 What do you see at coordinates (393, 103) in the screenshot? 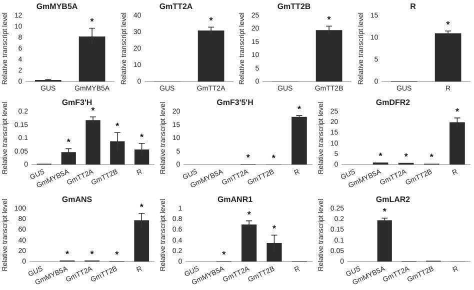
I see `chart-title: GmDFR2` at bounding box center [393, 103].